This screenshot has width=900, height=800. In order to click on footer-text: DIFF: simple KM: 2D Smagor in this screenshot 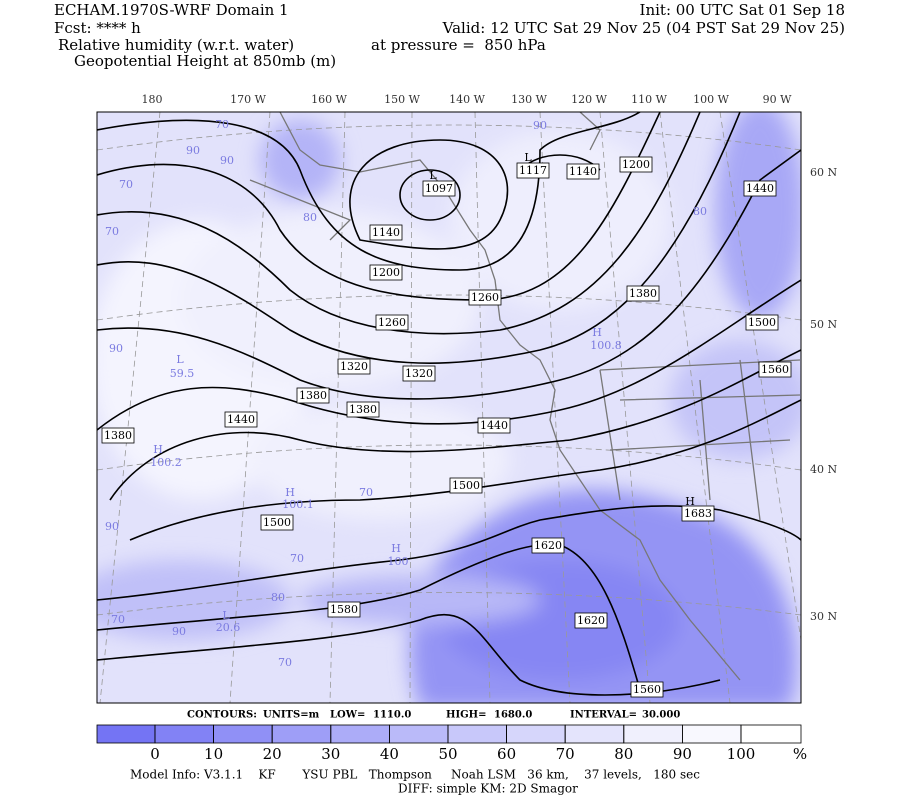, I will do `click(488, 789)`.